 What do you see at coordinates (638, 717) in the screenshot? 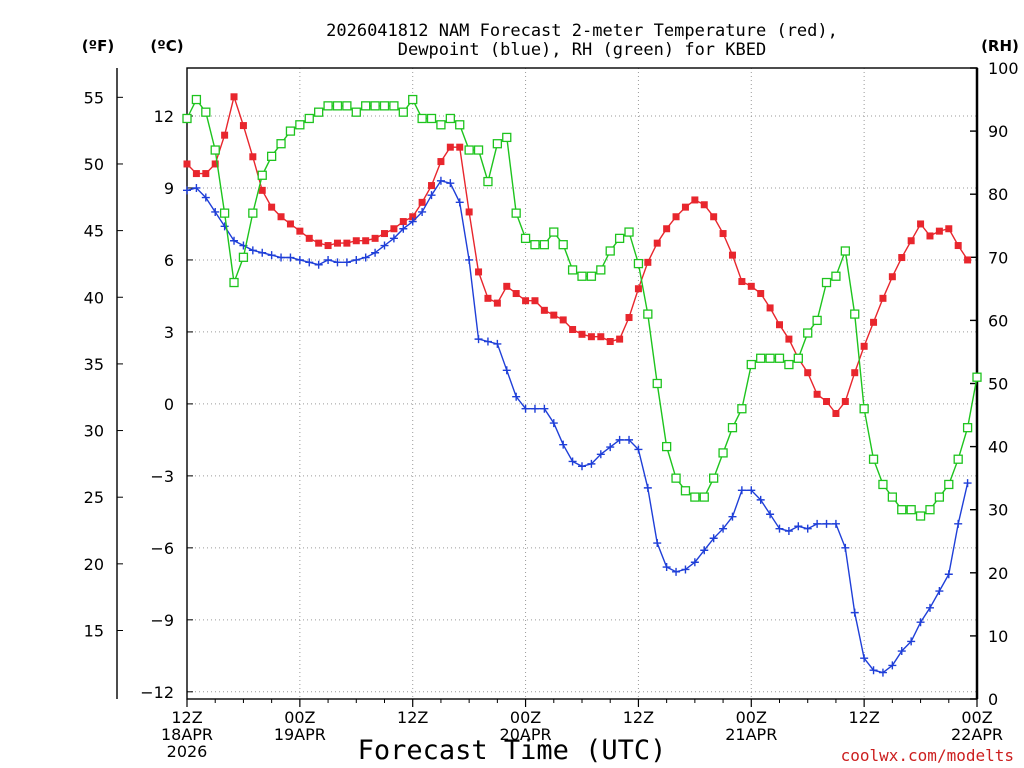
I see `x-tick-label: 12Z` at bounding box center [638, 717].